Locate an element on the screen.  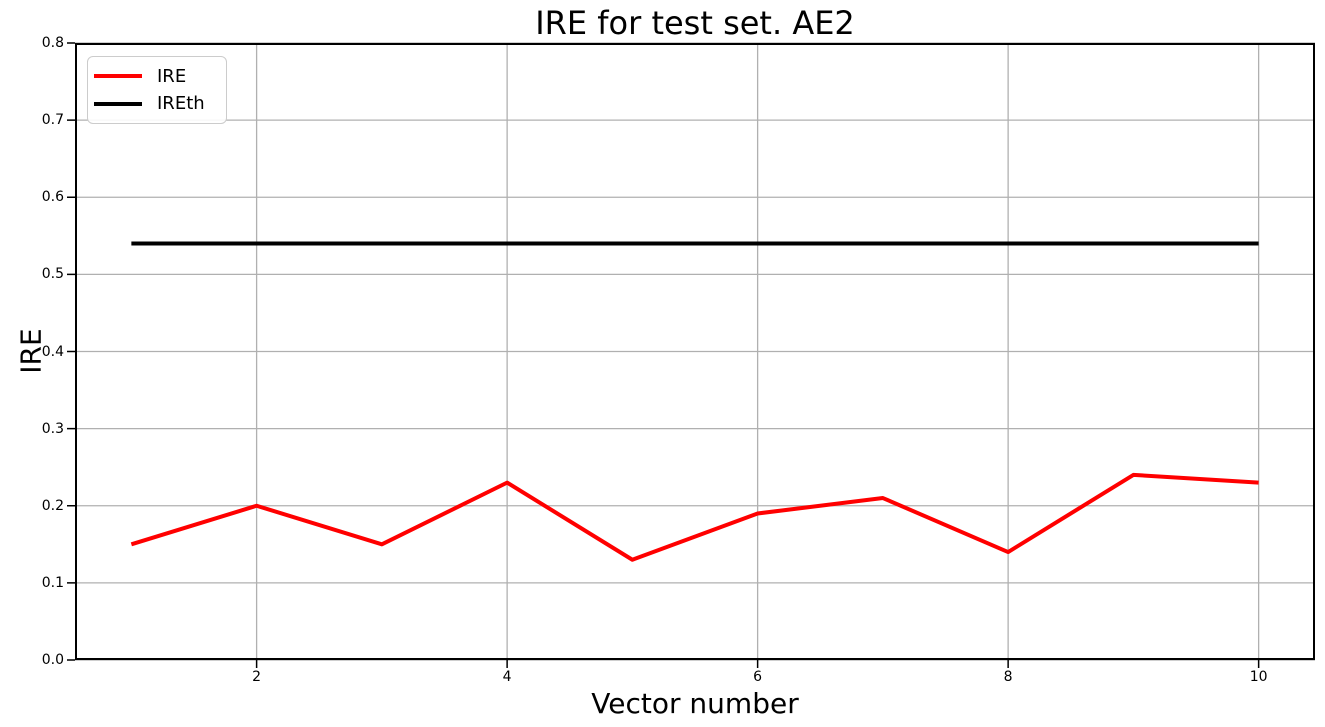
legend-item: IRE is located at coordinates (157, 76).